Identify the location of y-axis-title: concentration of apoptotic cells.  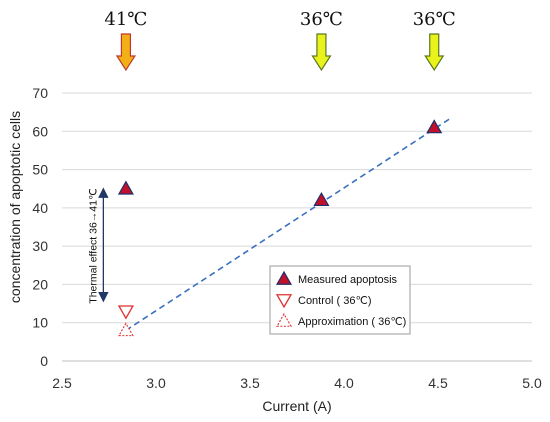
(15, 207).